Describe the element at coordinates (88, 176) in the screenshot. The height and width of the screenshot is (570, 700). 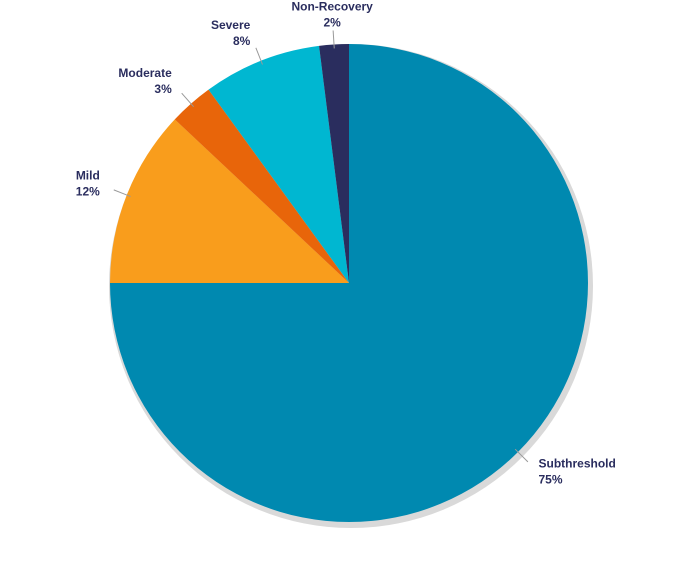
I see `slice-label: Mild` at that location.